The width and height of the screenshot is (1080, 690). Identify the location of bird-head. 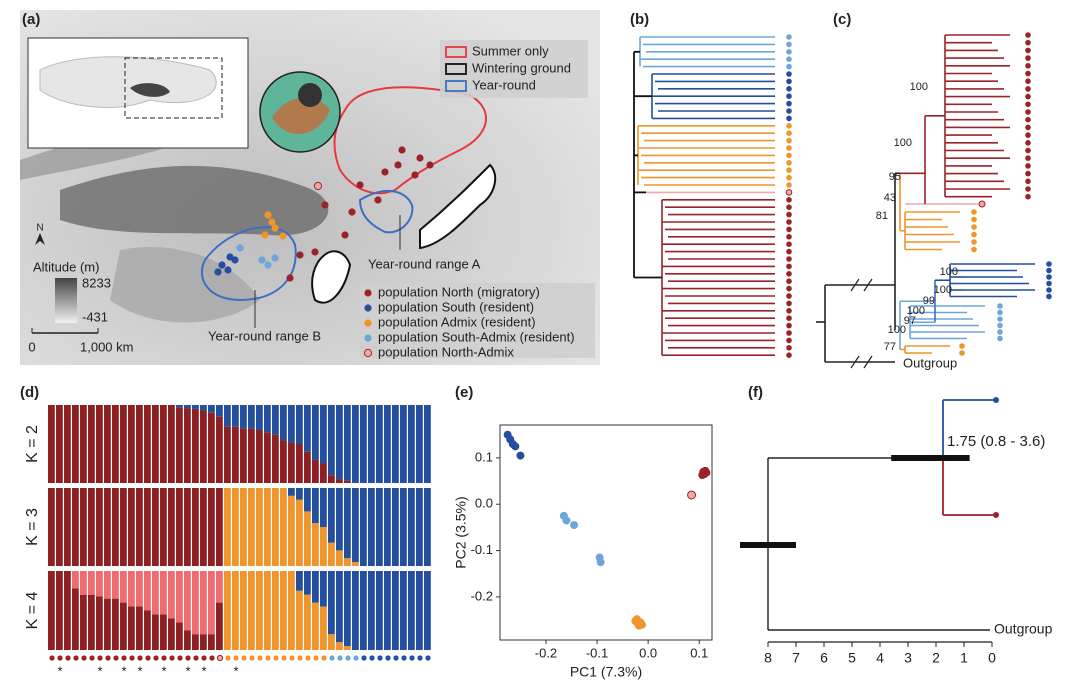
(310, 95).